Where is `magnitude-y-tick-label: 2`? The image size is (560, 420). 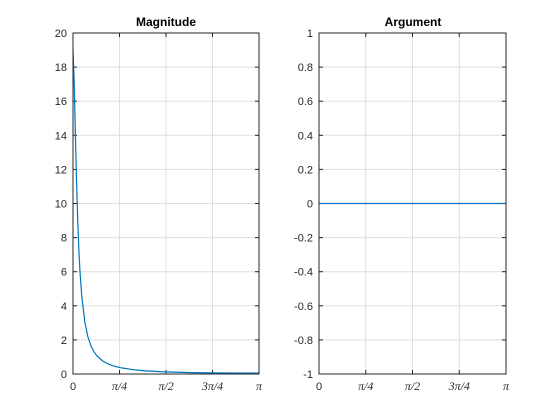 magnitude-y-tick-label: 2 is located at coordinates (64, 341).